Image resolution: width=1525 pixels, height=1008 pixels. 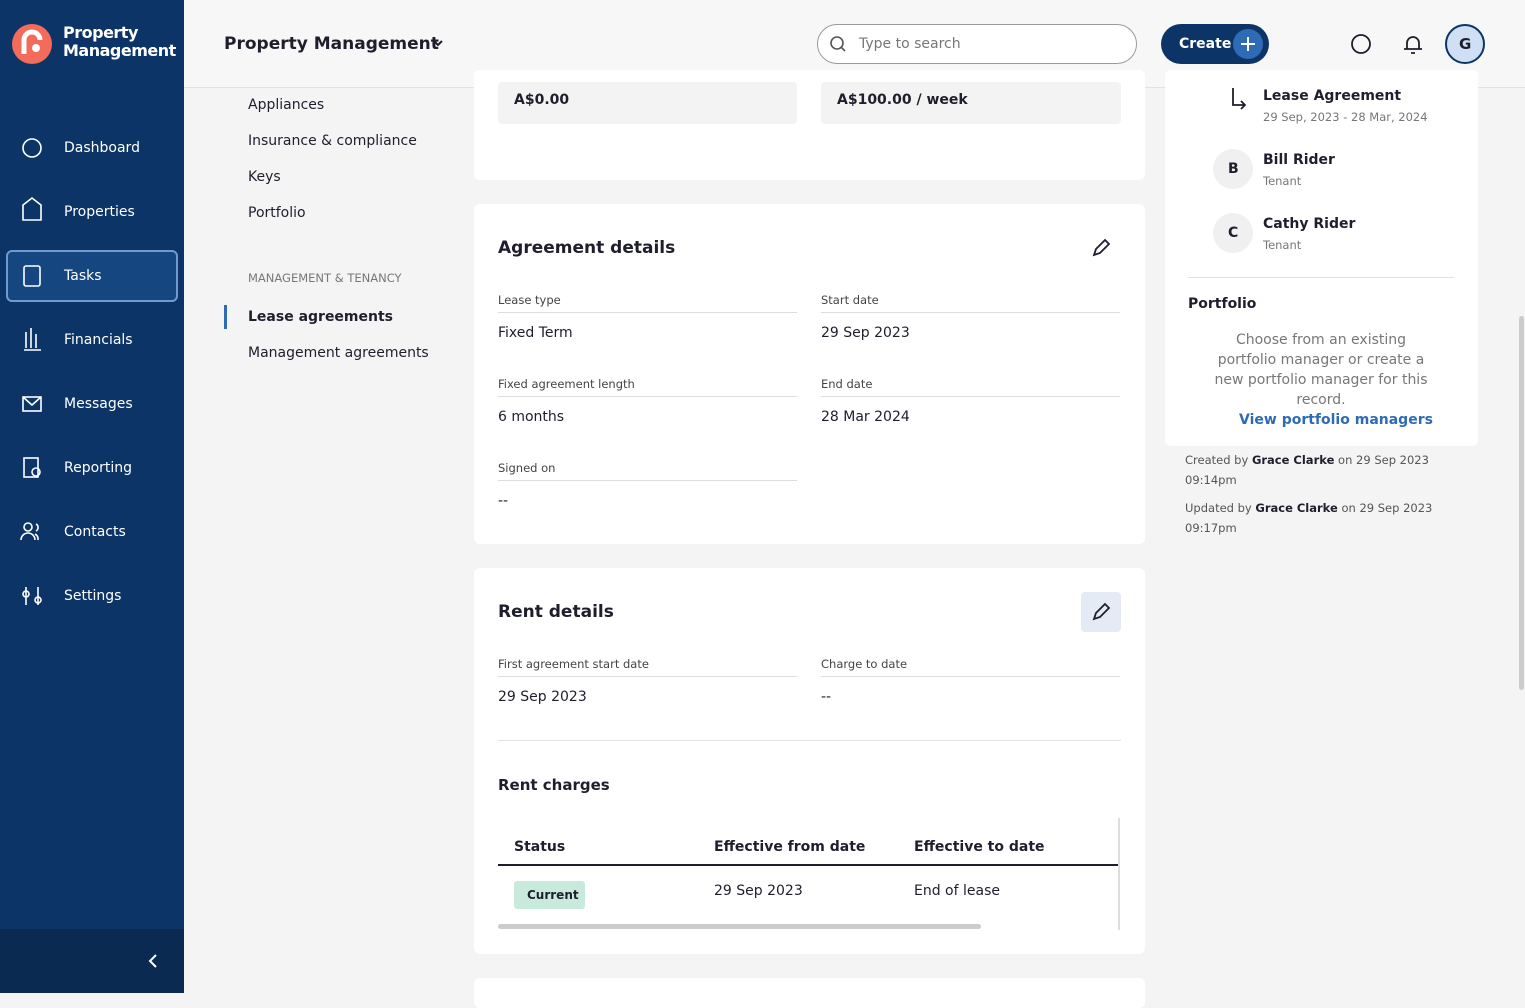 What do you see at coordinates (1233, 169) in the screenshot?
I see `contact-avatar: B` at bounding box center [1233, 169].